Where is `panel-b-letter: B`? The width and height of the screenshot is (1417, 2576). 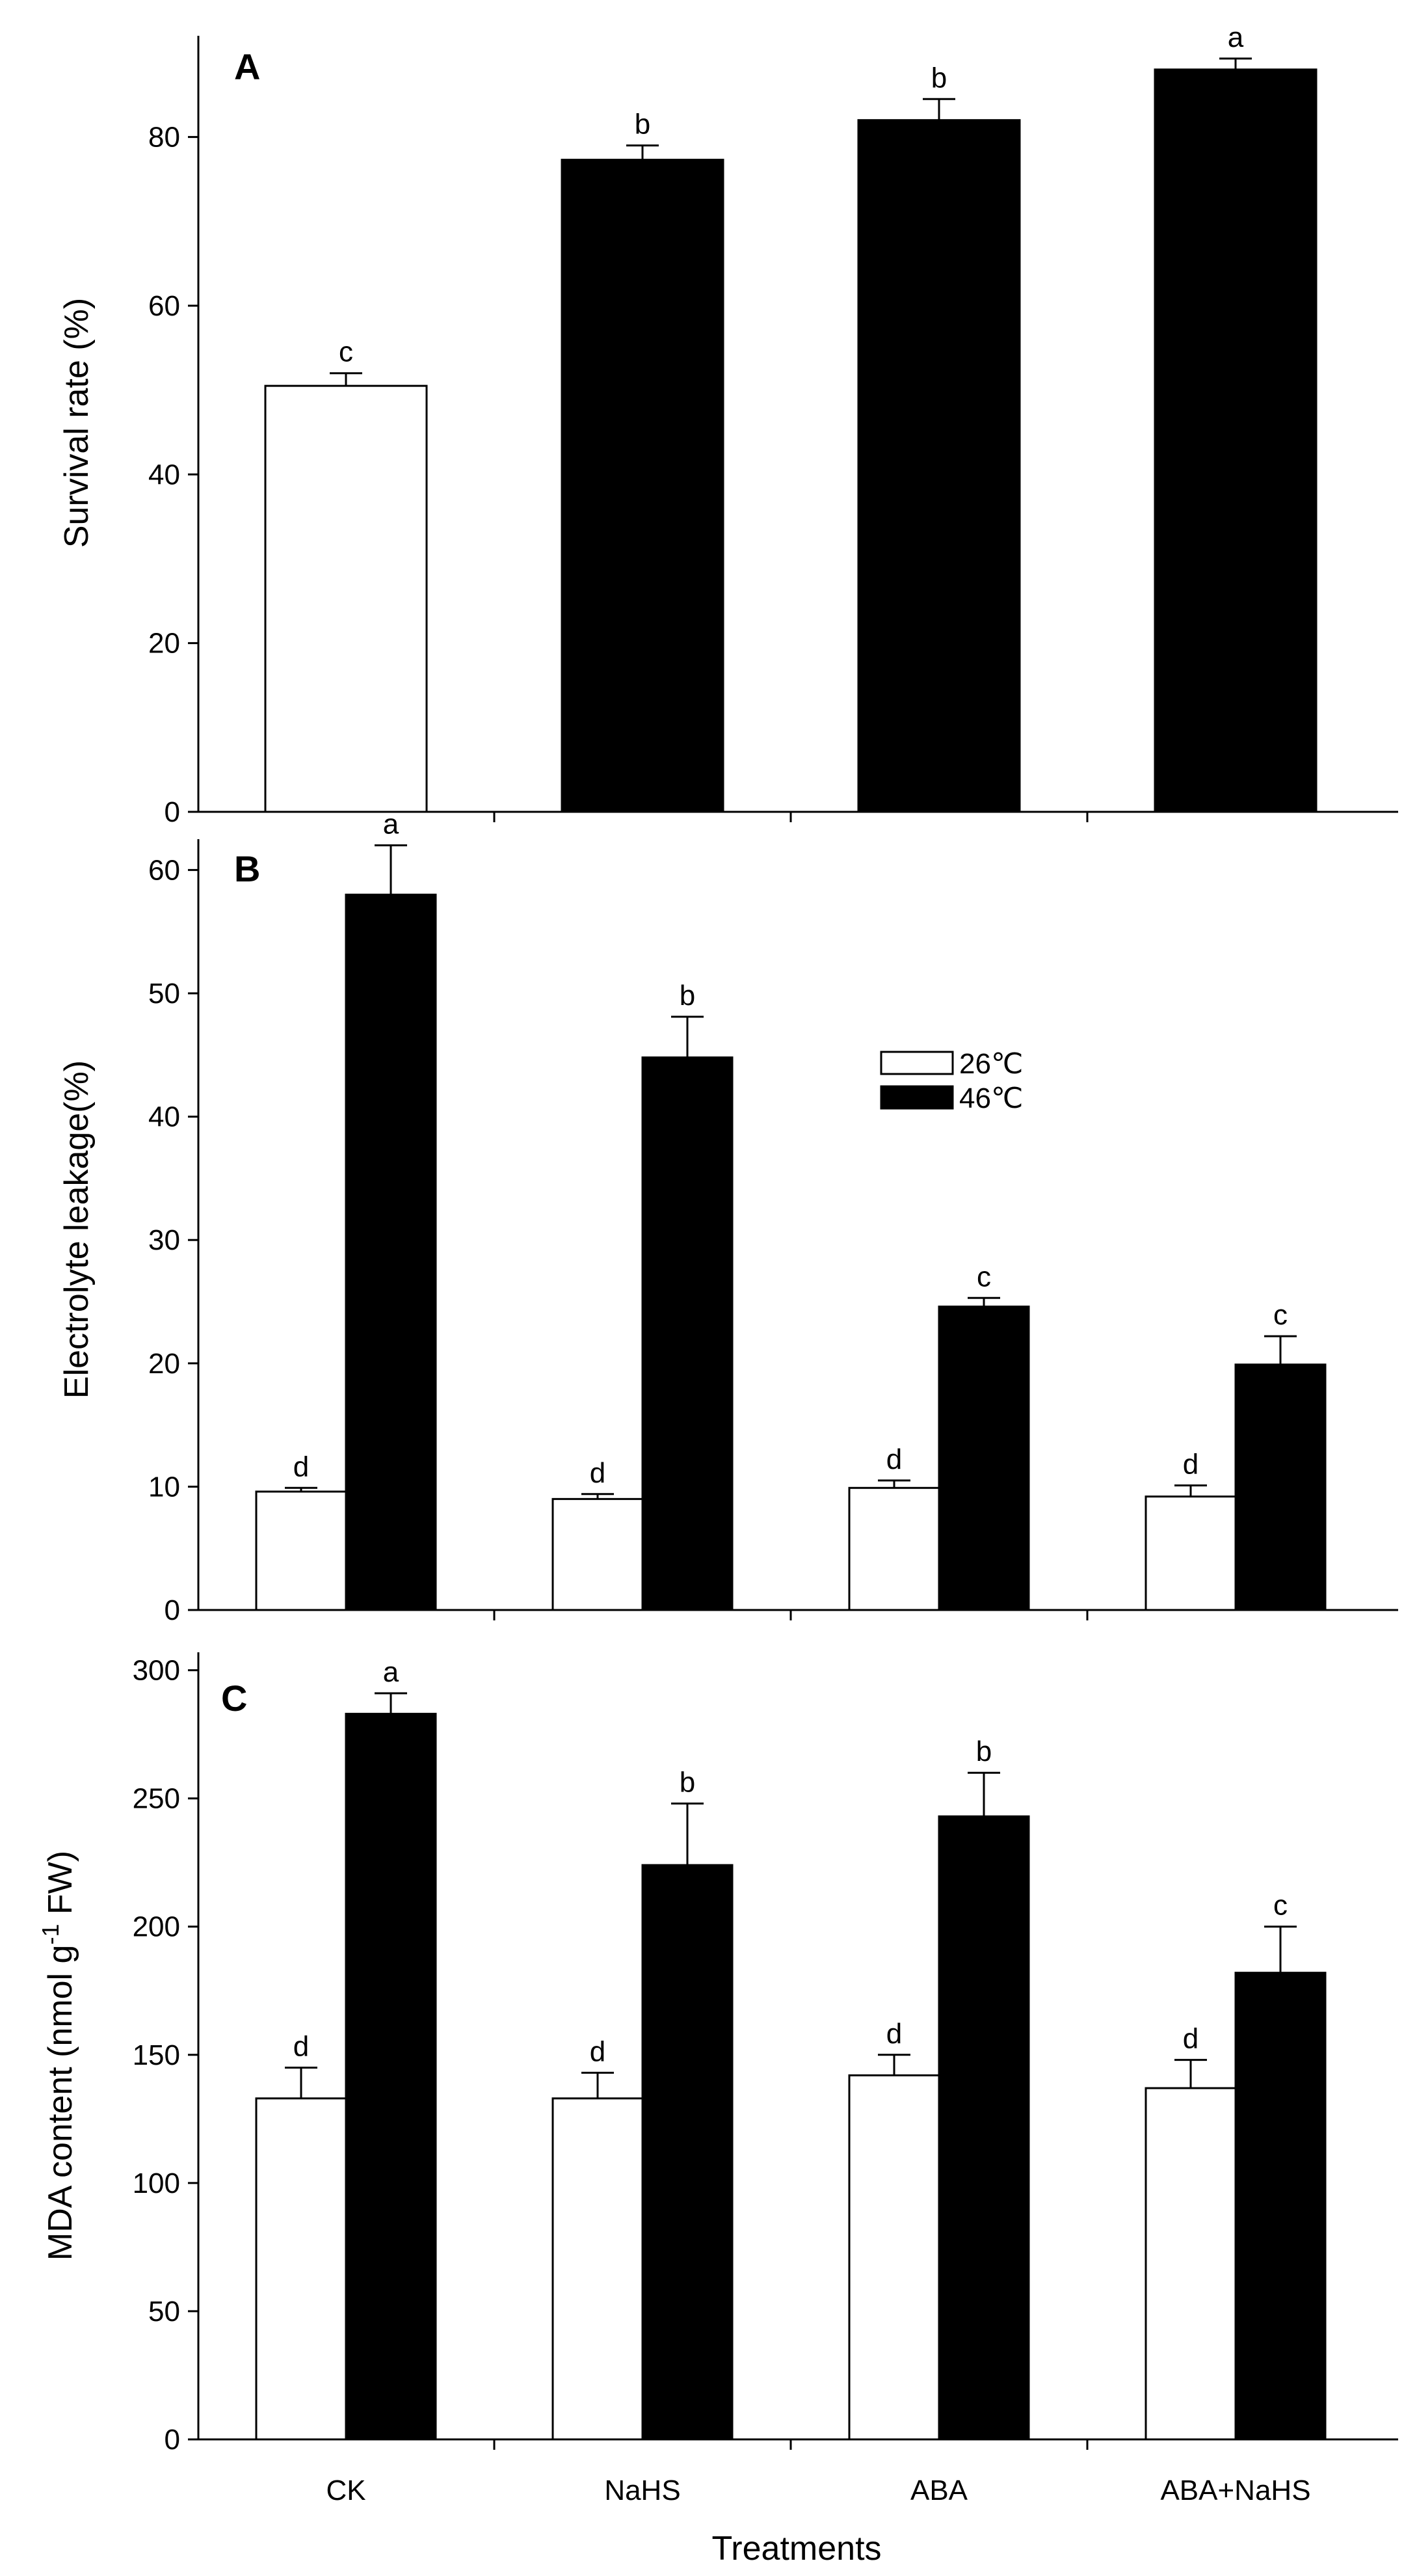
panel-b-letter: B is located at coordinates (247, 868).